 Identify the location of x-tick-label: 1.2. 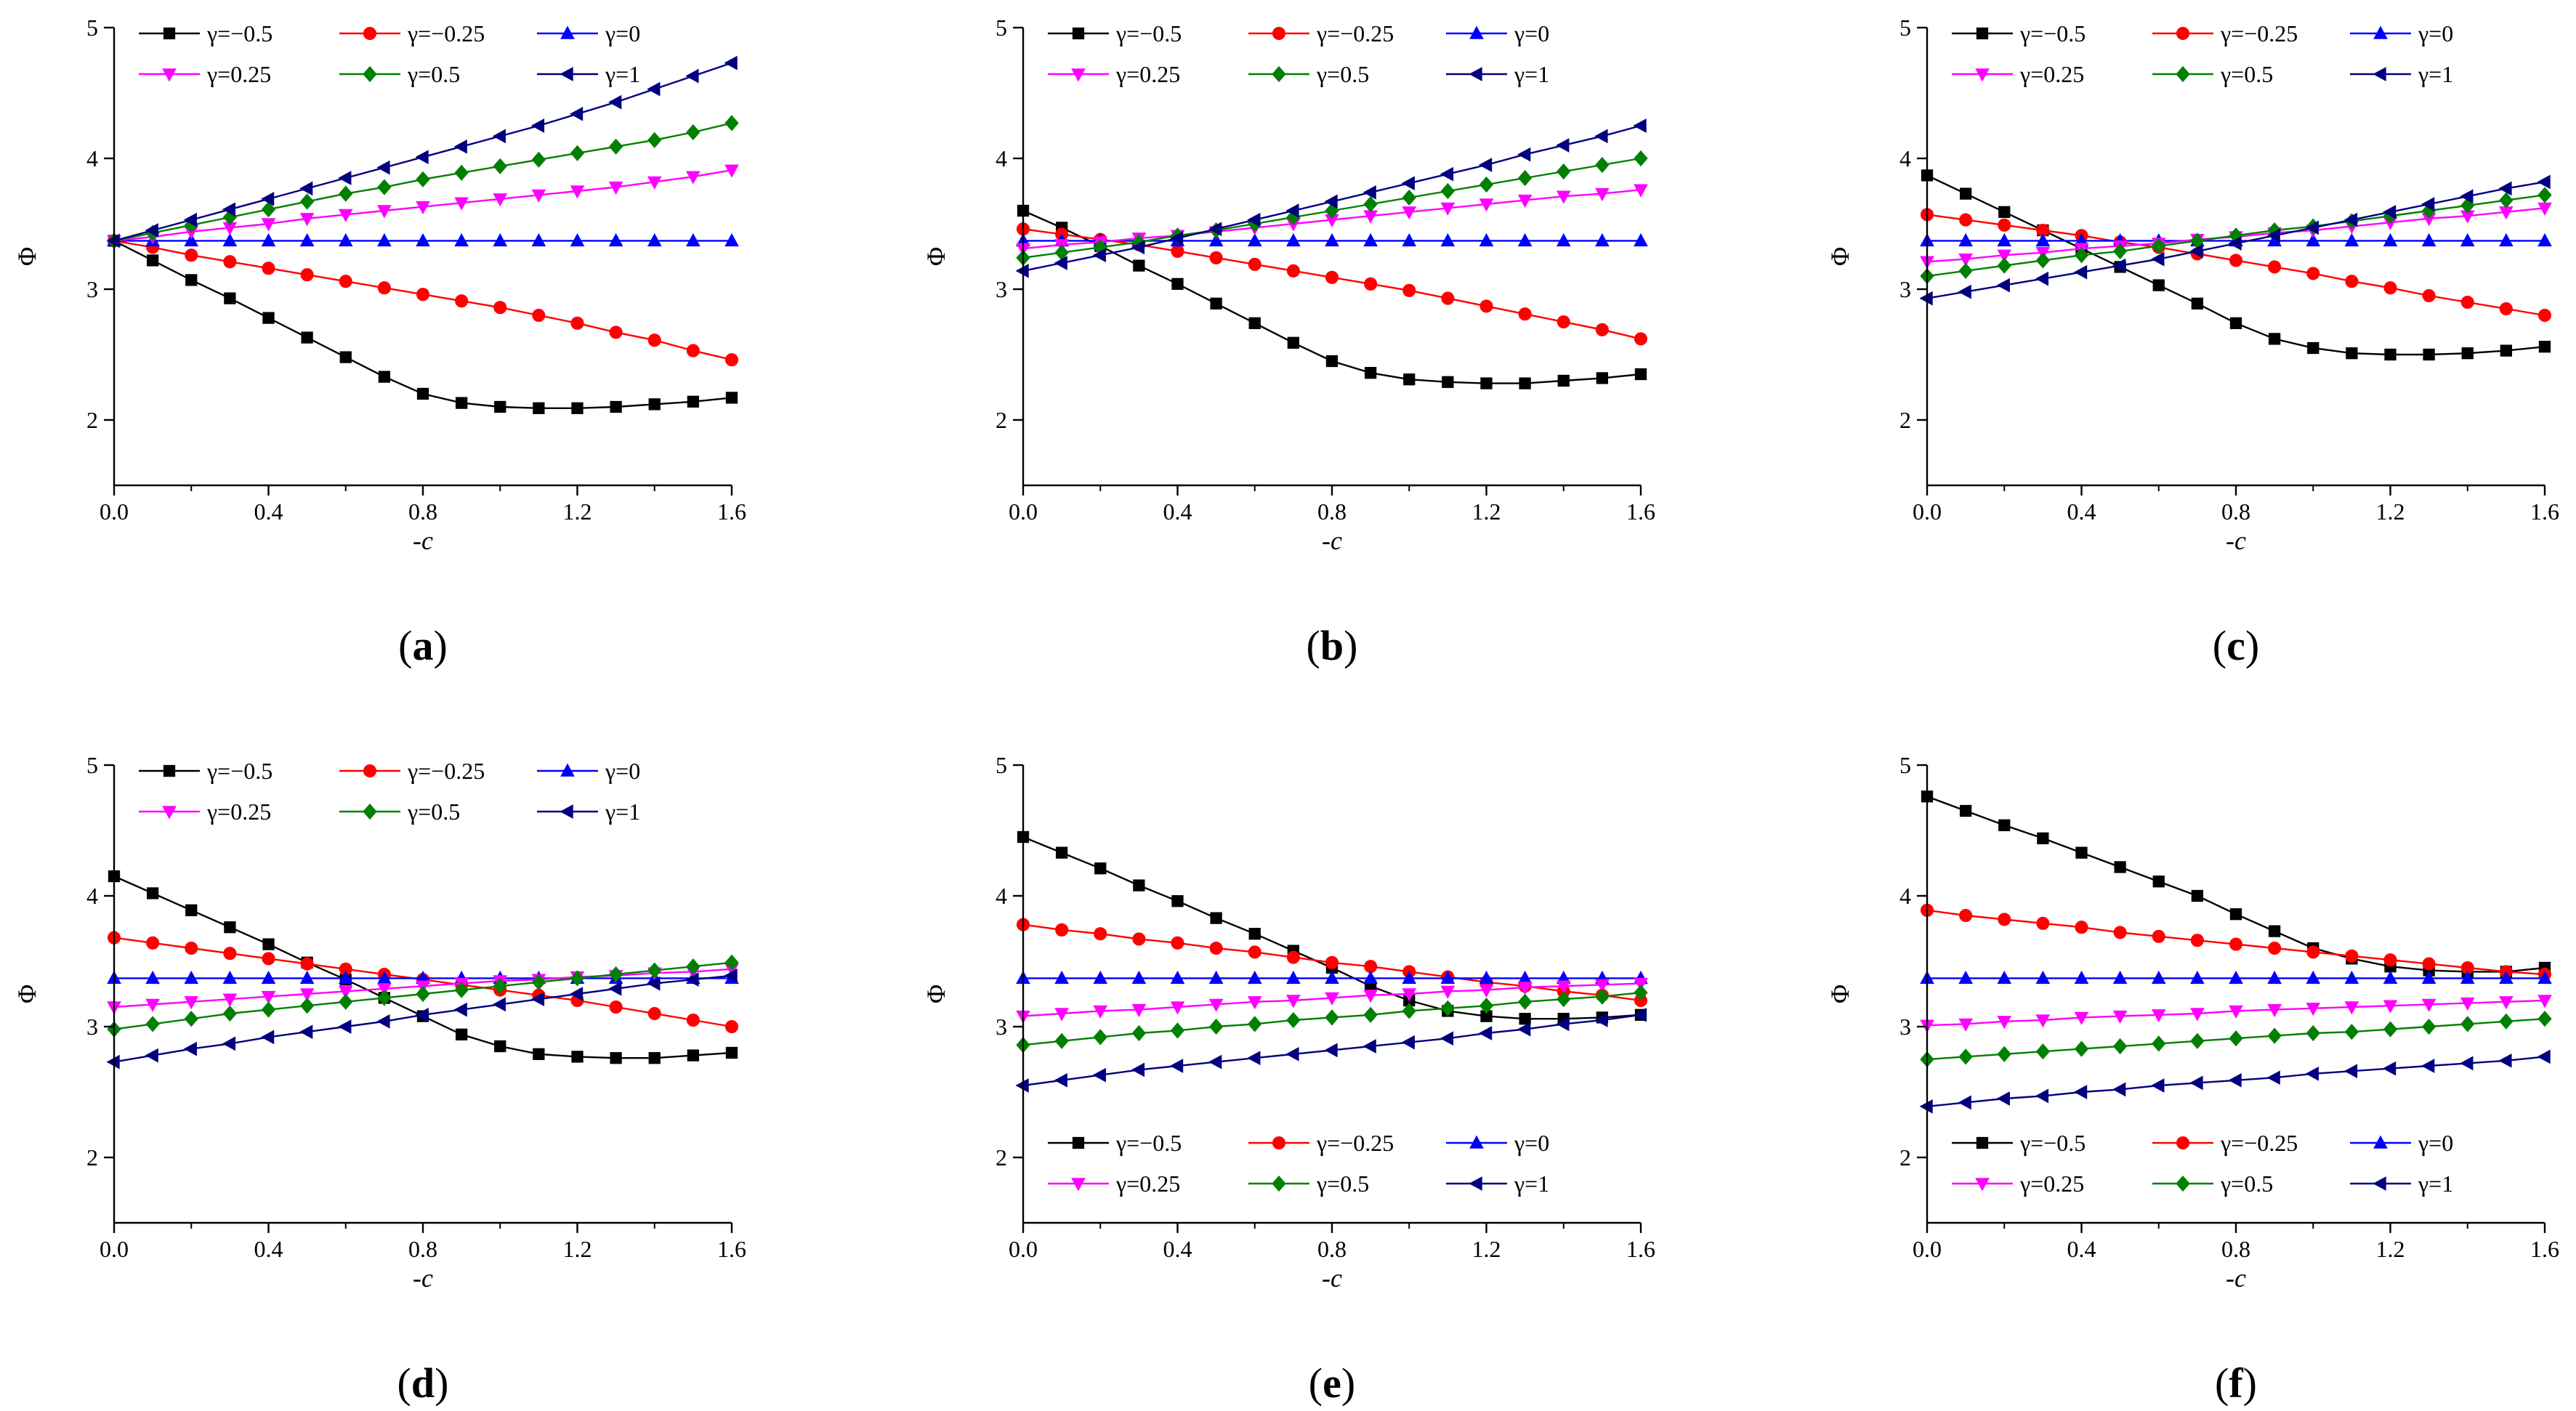
(2391, 511).